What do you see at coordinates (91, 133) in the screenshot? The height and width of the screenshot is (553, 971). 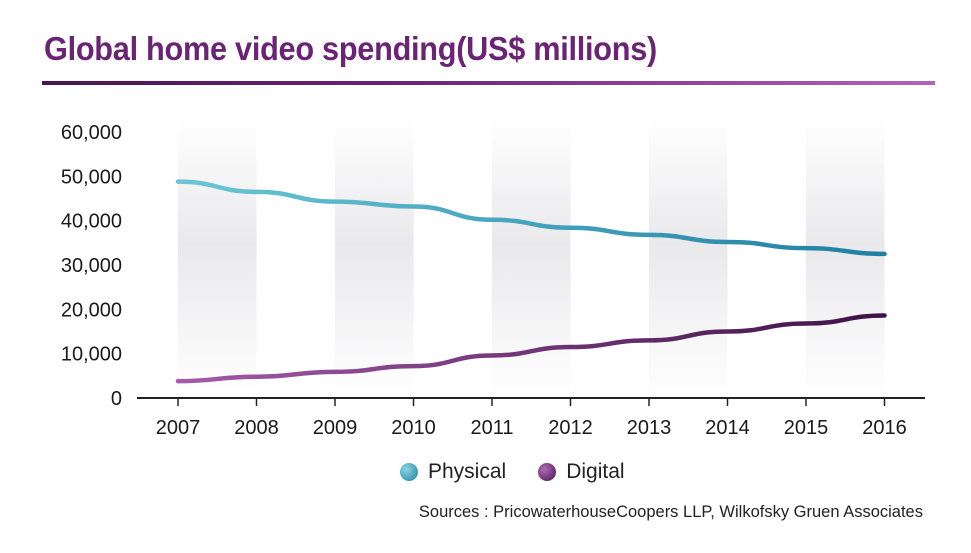 I see `y-tick-label: 60,000` at bounding box center [91, 133].